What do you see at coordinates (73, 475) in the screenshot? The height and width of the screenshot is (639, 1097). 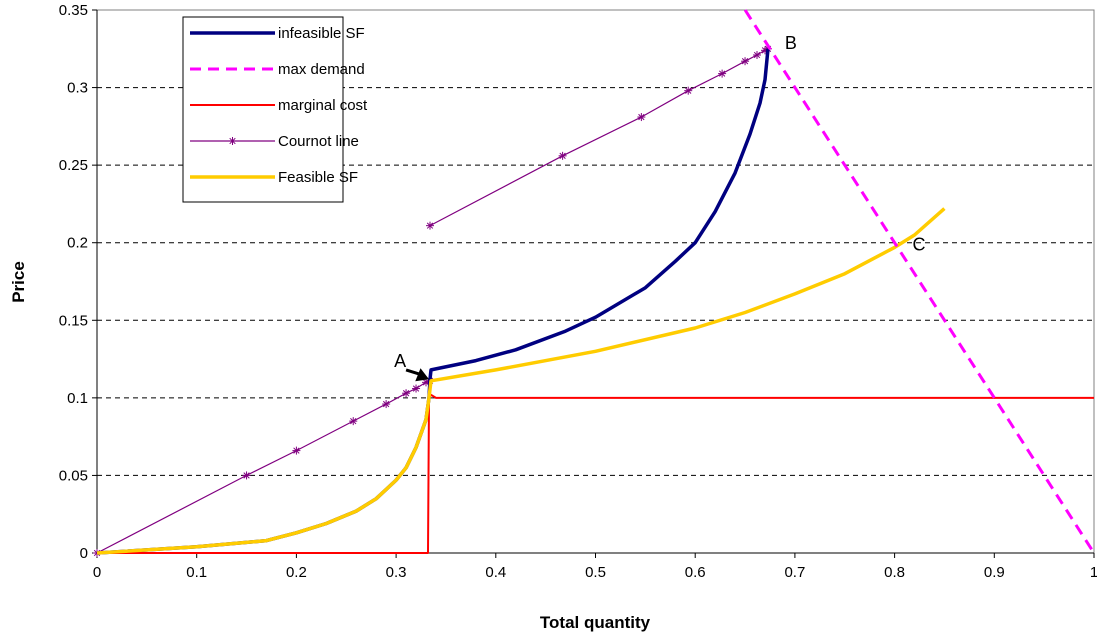 I see `y-tick-label: 0.05` at bounding box center [73, 475].